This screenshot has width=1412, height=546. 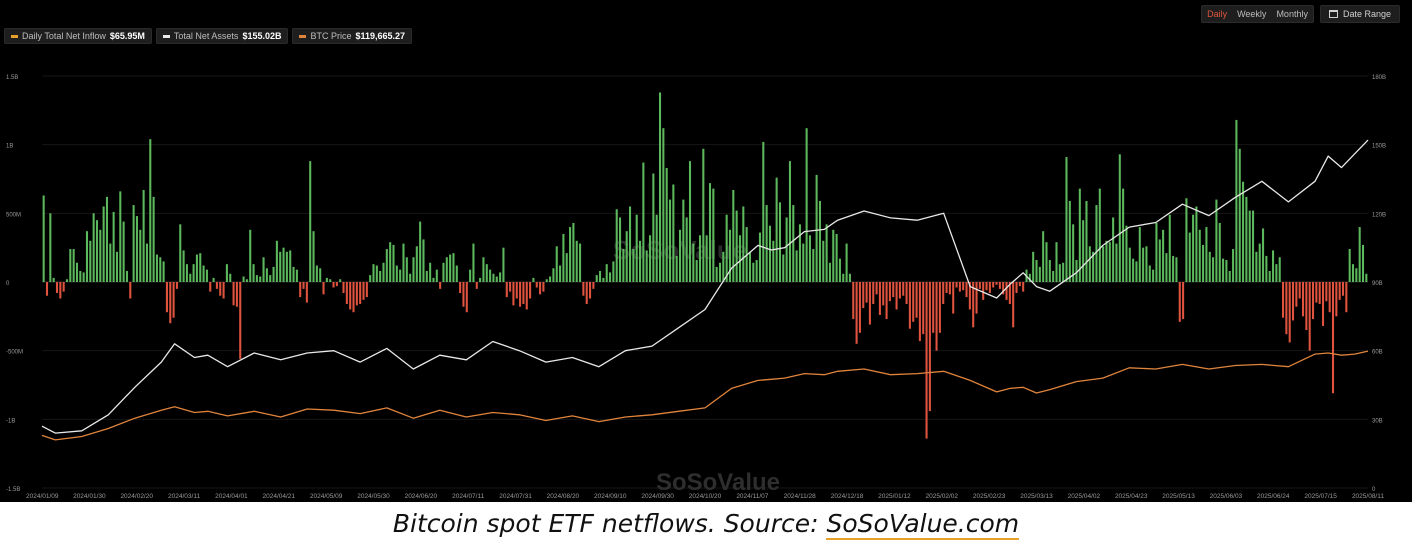 I want to click on x-tick-label: 2024/12/18, so click(x=847, y=496).